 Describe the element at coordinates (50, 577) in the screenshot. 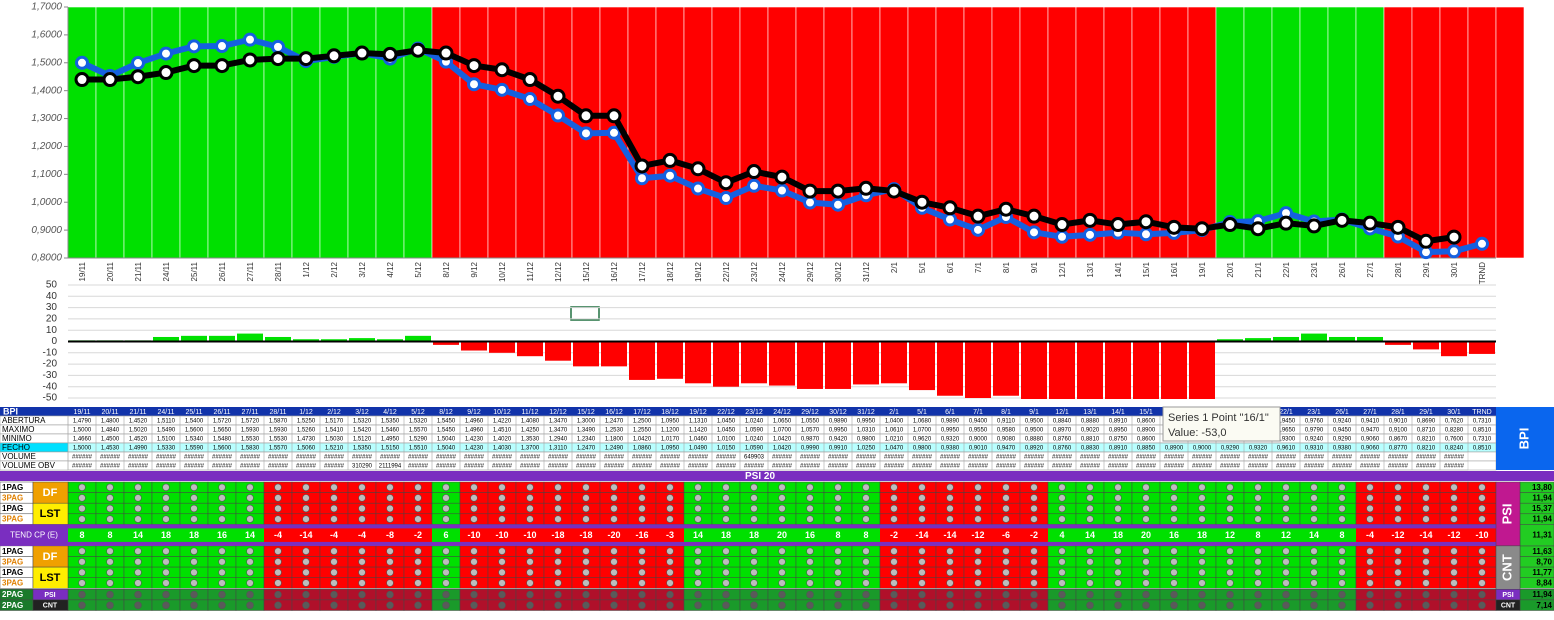

I see `tag-cell` at that location.